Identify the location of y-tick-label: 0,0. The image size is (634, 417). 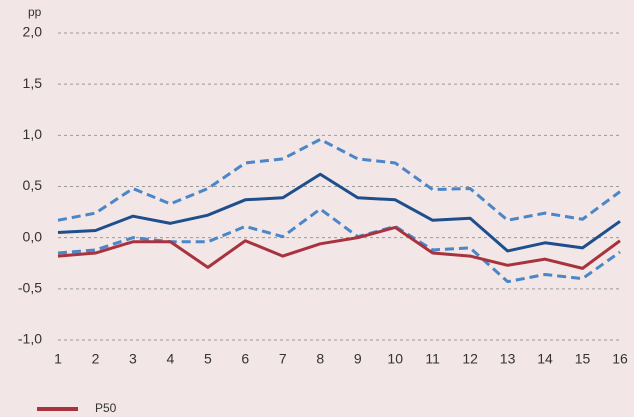
(33, 236).